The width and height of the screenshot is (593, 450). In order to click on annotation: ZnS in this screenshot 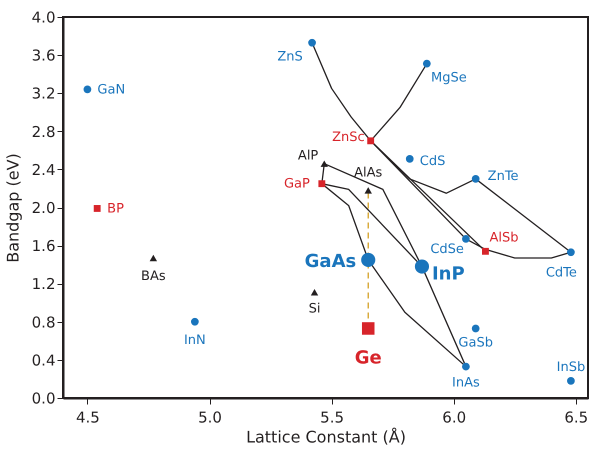, I will do `click(290, 57)`.